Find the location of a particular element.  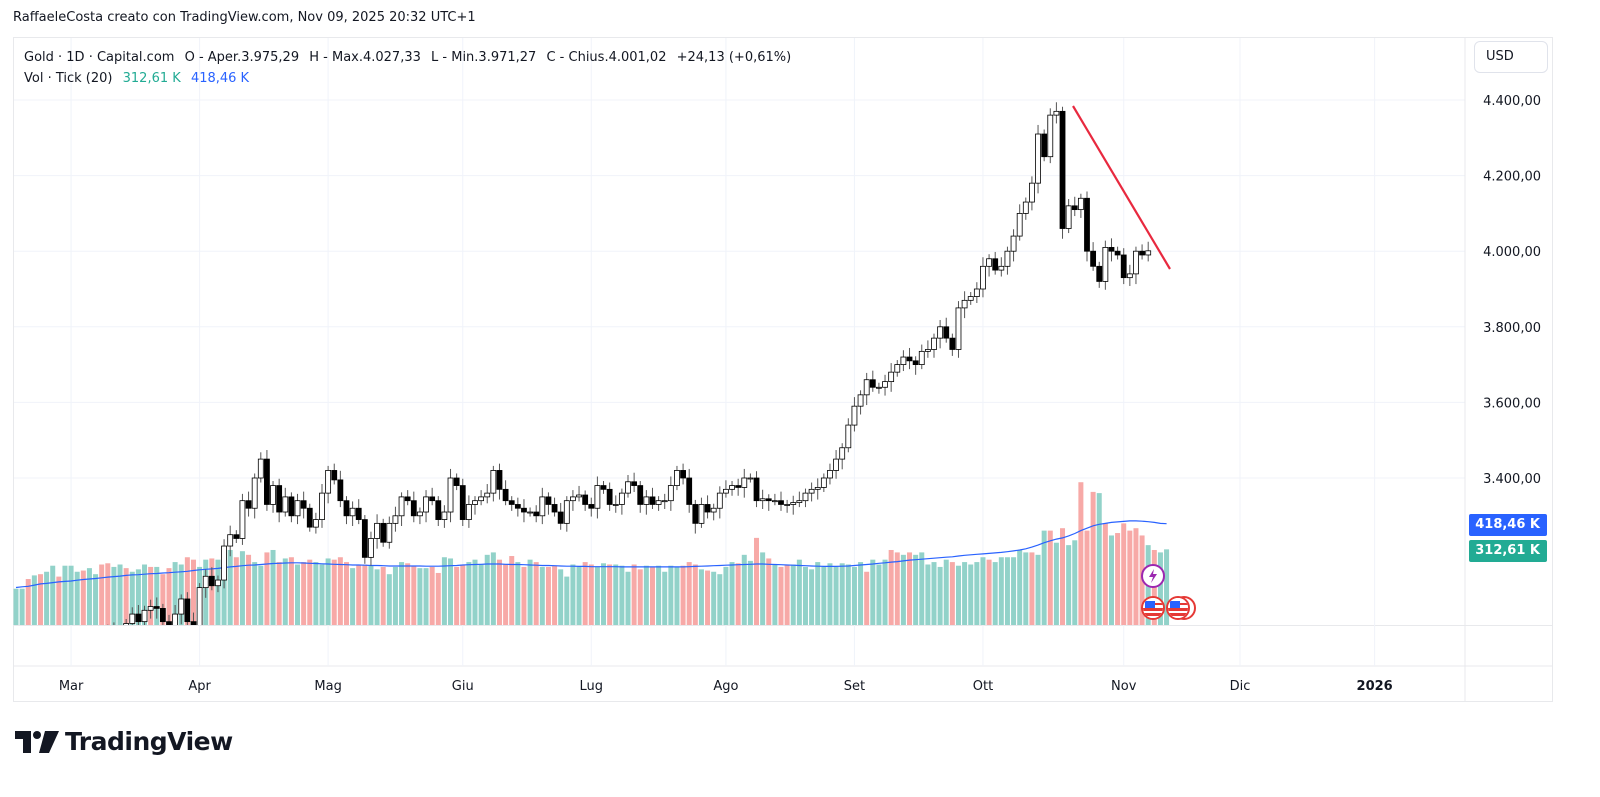

currency-button: USD is located at coordinates (1511, 57).